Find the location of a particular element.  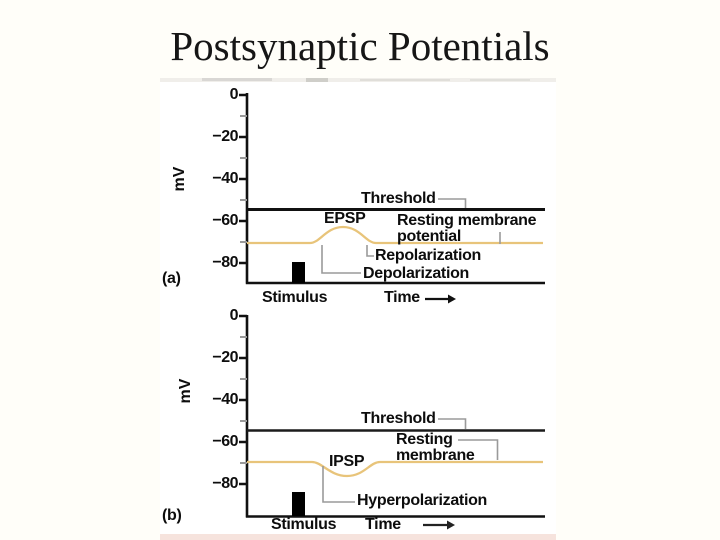

panel-b-y-axis-label: mV is located at coordinates (185, 391).